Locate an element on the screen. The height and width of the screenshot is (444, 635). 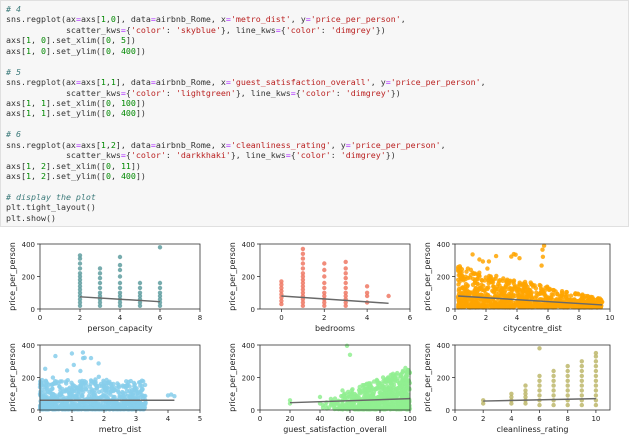
code-line: plt.tight_layout() is located at coordinates (51, 207).